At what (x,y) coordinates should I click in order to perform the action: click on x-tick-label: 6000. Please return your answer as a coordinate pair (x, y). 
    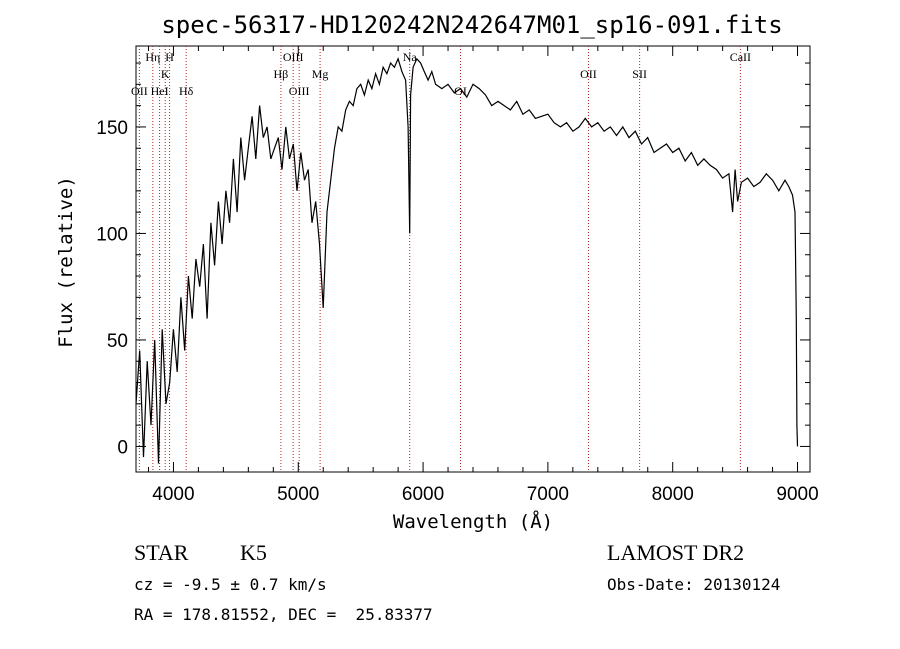
    Looking at the image, I should click on (423, 494).